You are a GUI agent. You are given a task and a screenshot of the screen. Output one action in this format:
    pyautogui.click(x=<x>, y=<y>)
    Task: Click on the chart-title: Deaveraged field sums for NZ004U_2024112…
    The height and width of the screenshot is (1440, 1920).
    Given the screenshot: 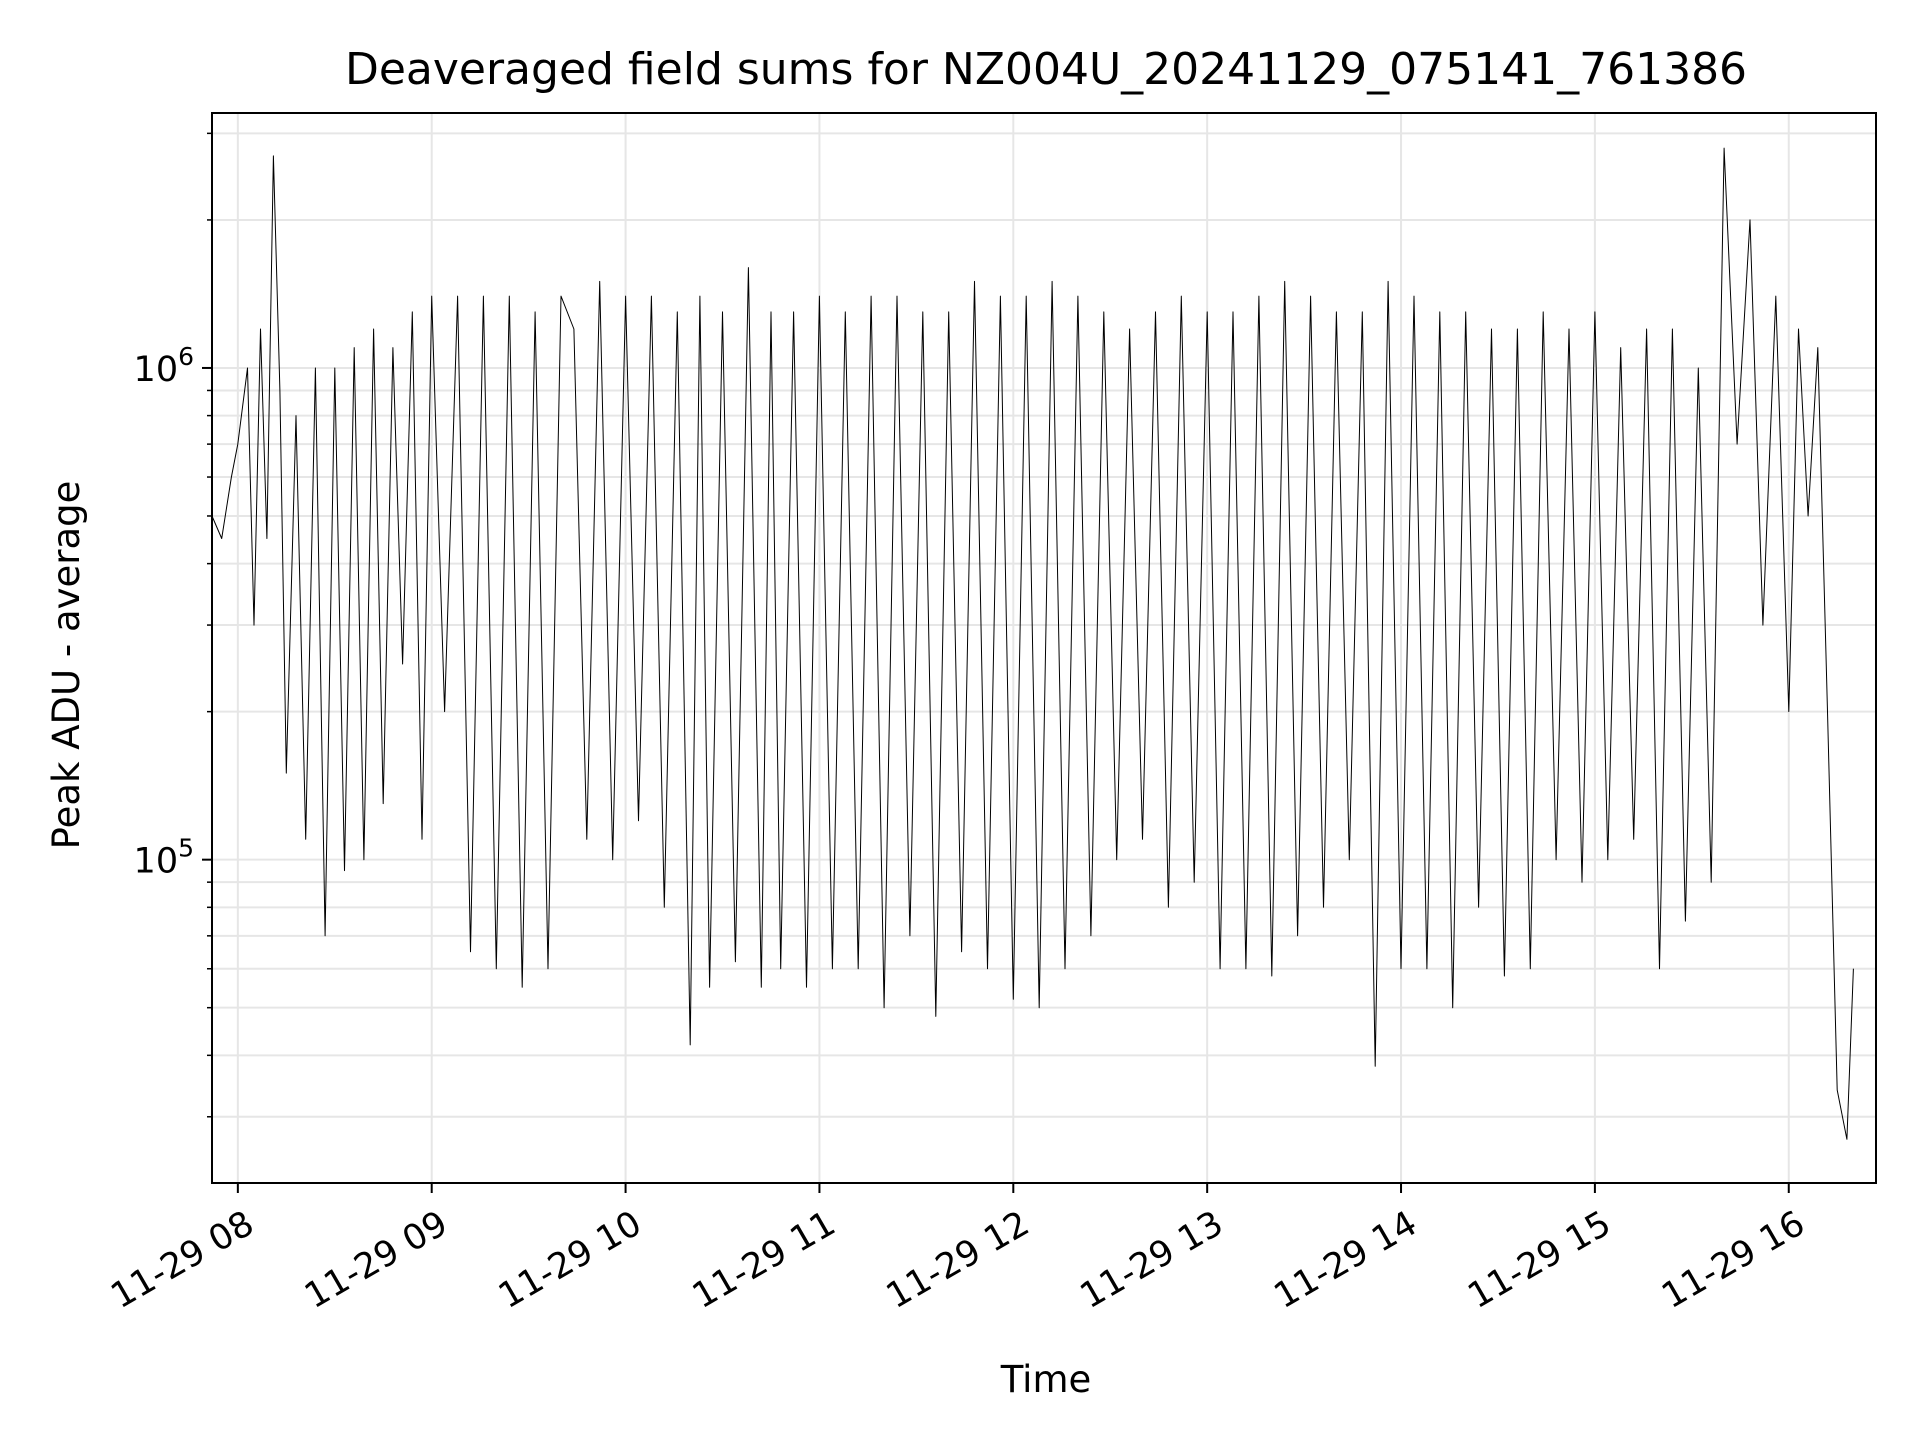 What is the action you would take?
    pyautogui.click(x=1046, y=69)
    